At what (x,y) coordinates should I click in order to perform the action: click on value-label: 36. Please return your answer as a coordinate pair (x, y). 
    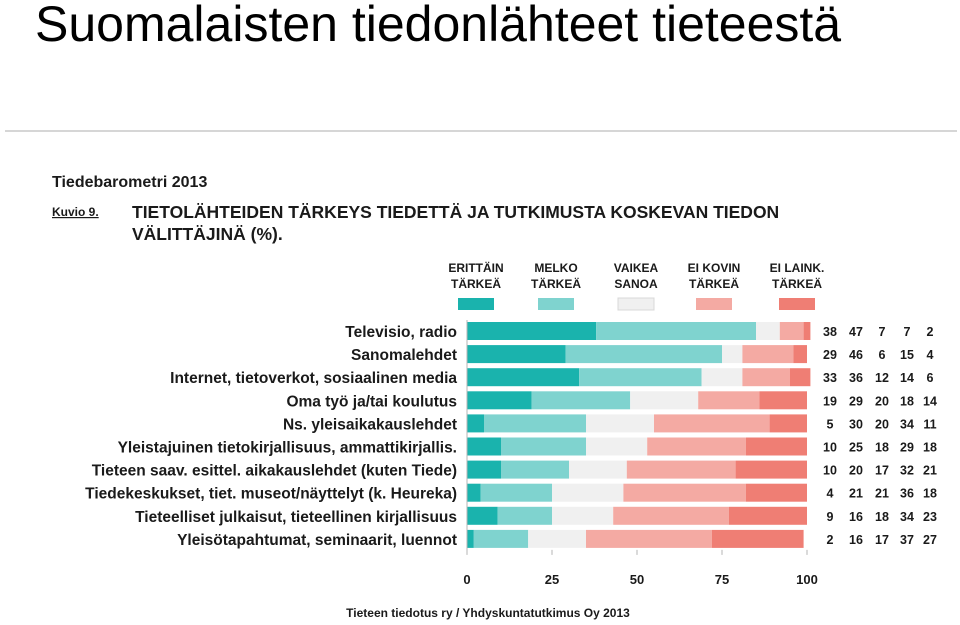
    Looking at the image, I should click on (856, 378).